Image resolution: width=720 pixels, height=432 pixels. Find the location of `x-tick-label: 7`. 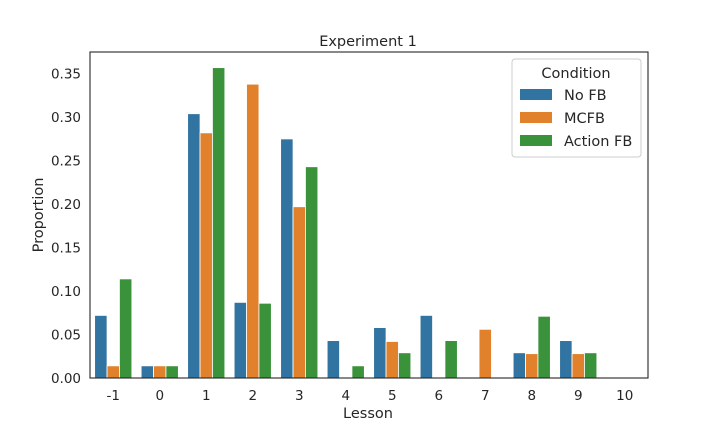

x-tick-label: 7 is located at coordinates (485, 396).